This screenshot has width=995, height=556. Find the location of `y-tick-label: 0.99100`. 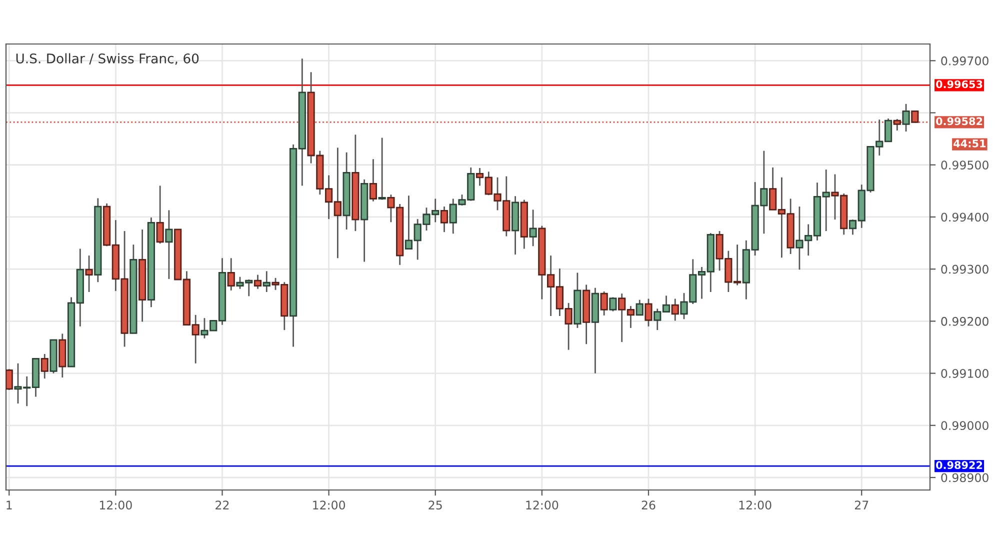

y-tick-label: 0.99100 is located at coordinates (964, 373).